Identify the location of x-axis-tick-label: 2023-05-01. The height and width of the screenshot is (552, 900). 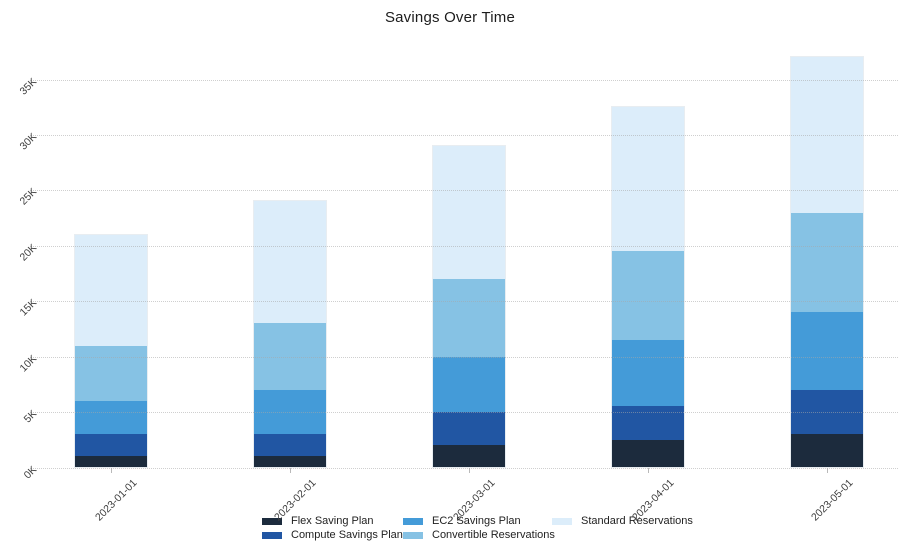
(832, 500).